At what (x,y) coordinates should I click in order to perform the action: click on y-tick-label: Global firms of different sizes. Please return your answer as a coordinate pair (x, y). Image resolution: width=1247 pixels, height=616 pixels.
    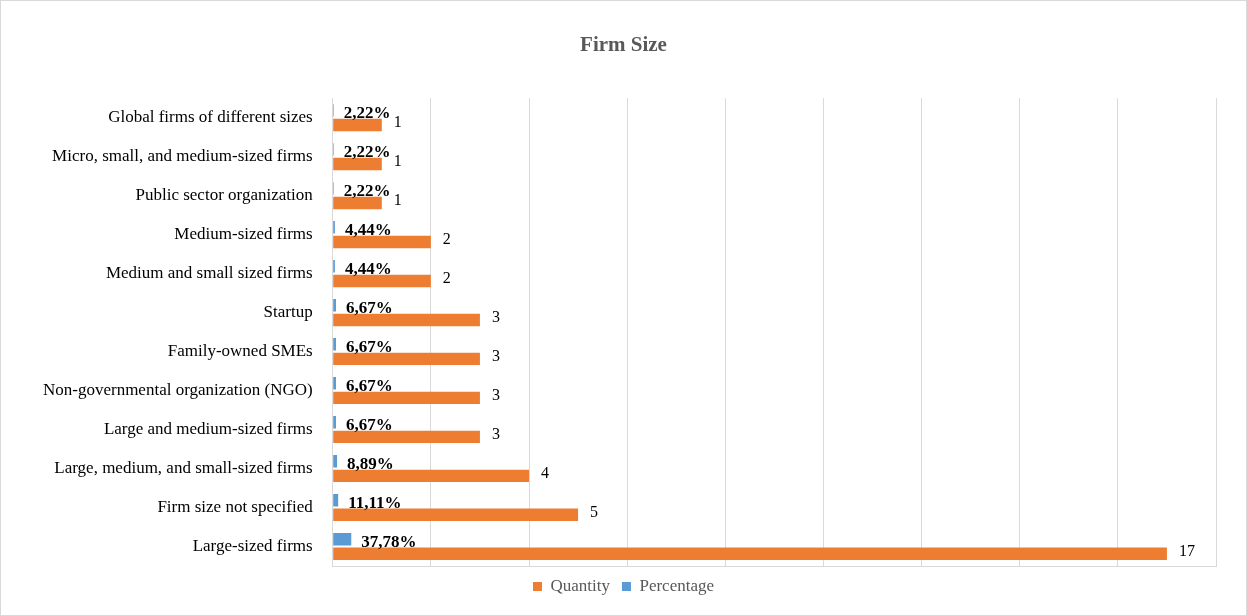
    Looking at the image, I should click on (210, 117).